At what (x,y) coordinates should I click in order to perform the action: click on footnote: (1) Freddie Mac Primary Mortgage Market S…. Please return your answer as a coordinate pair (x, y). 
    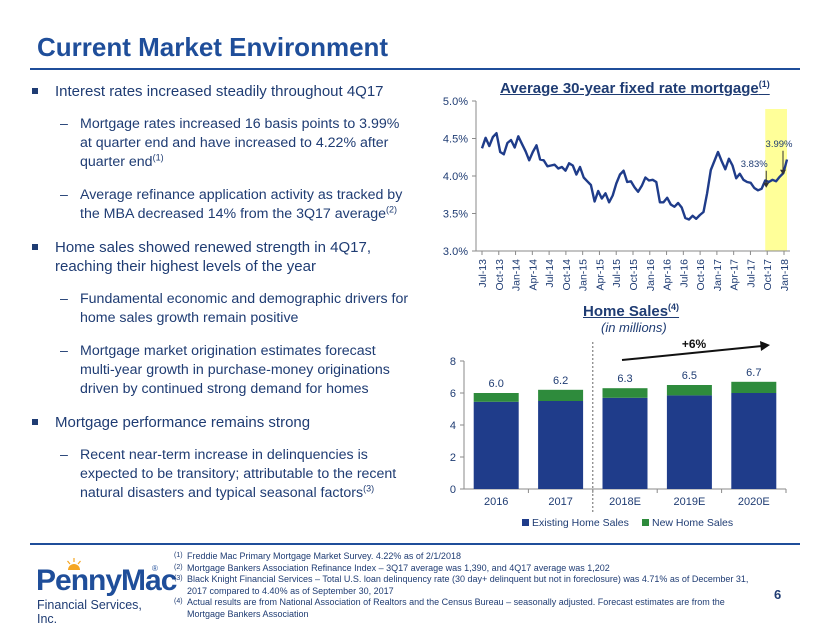
    Looking at the image, I should click on (469, 557).